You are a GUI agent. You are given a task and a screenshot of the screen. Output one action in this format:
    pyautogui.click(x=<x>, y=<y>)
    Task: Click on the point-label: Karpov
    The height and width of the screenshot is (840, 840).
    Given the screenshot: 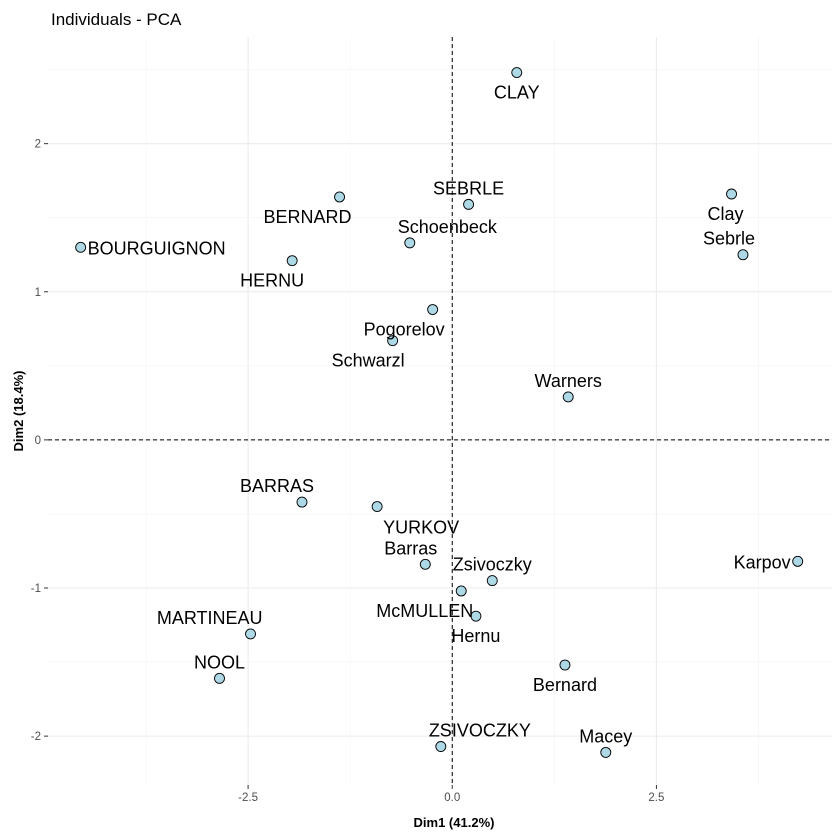 What is the action you would take?
    pyautogui.click(x=762, y=562)
    